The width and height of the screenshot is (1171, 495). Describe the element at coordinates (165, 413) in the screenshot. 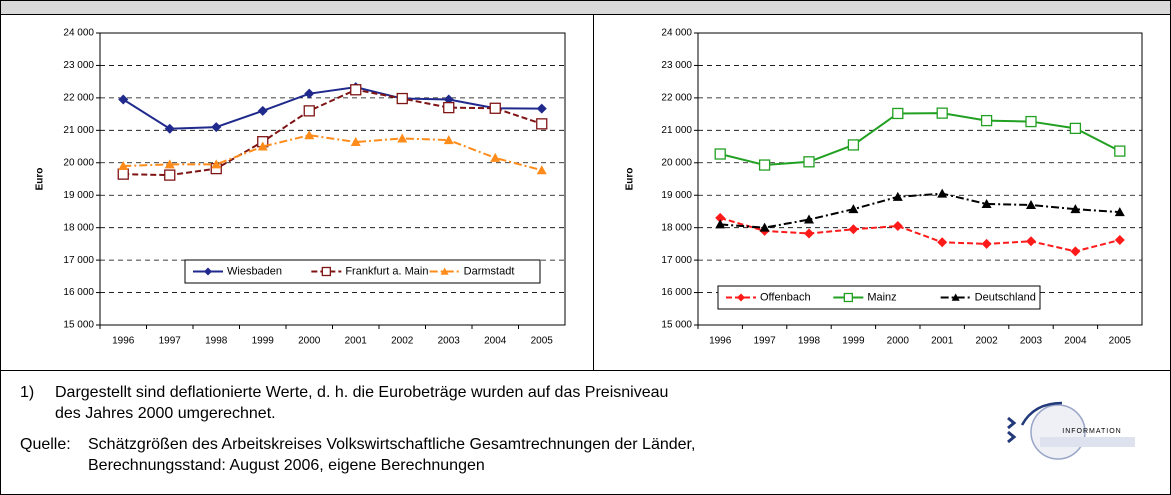

I see `footnote-line: des Jahres 2000 umgerechnet.` at that location.